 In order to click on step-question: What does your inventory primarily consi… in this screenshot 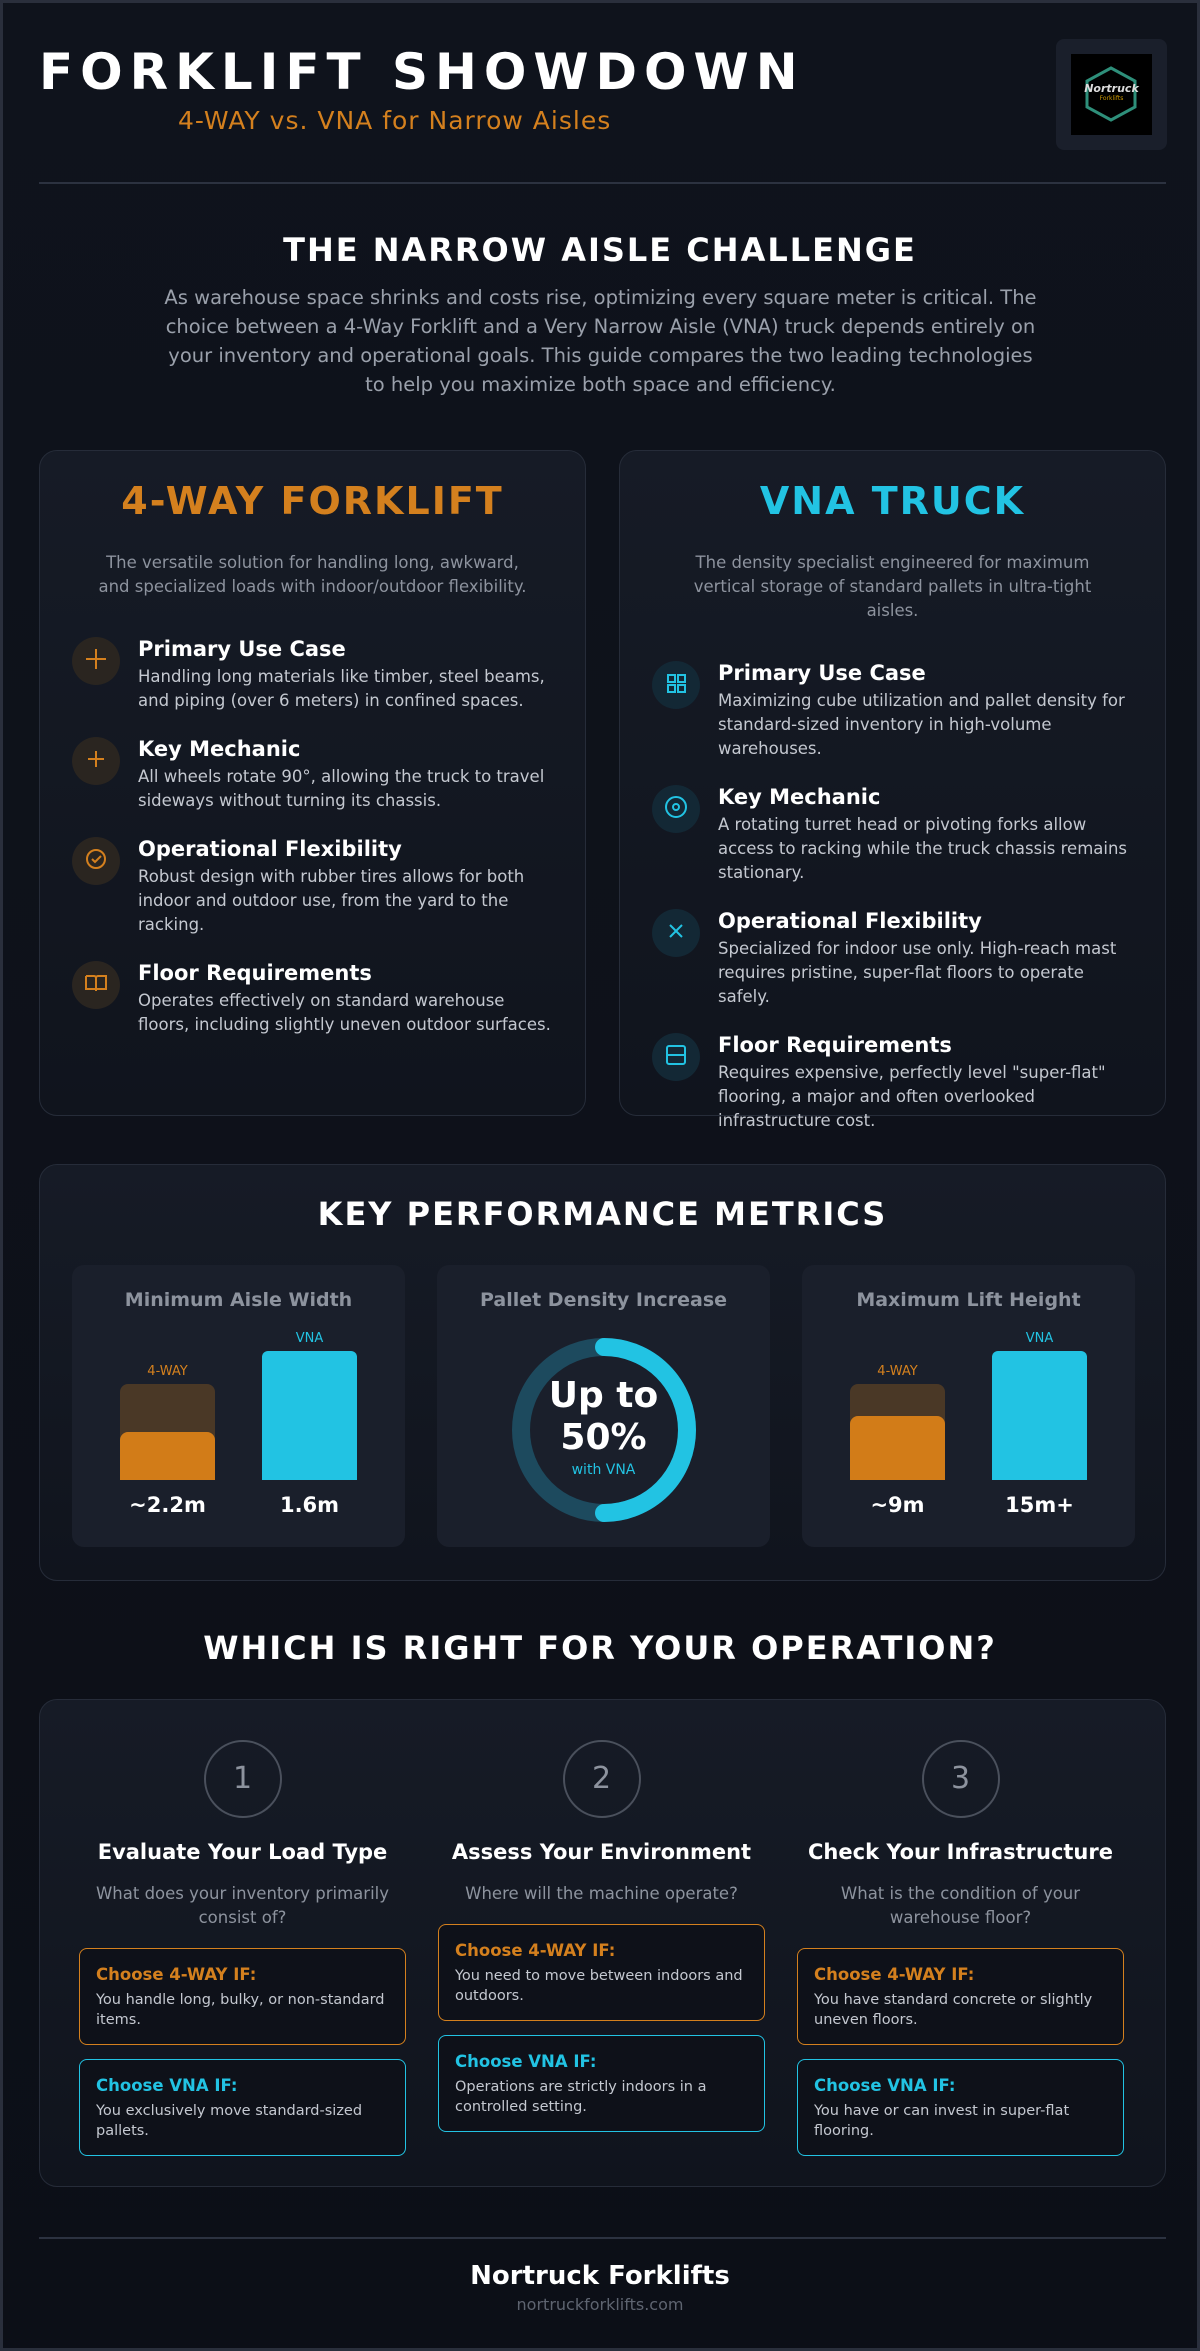, I will do `click(242, 1905)`.